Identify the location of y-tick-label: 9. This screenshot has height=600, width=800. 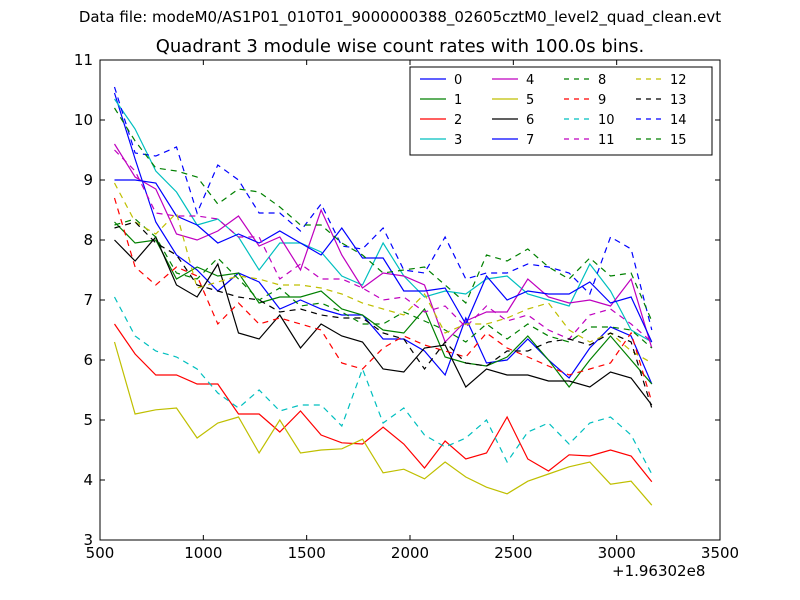
(88, 180).